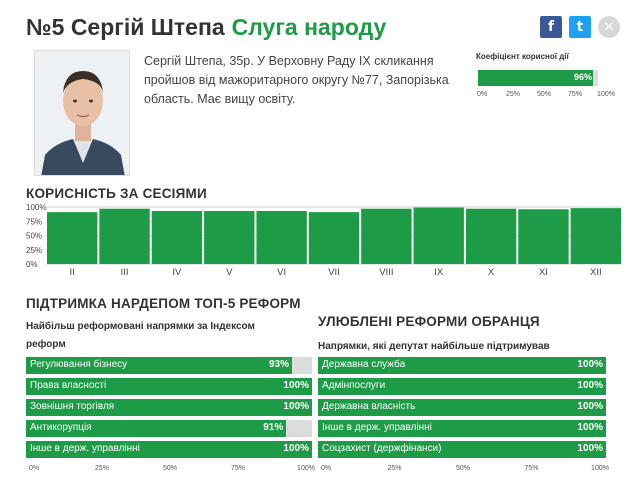  I want to click on twitter-icon: t, so click(580, 27).